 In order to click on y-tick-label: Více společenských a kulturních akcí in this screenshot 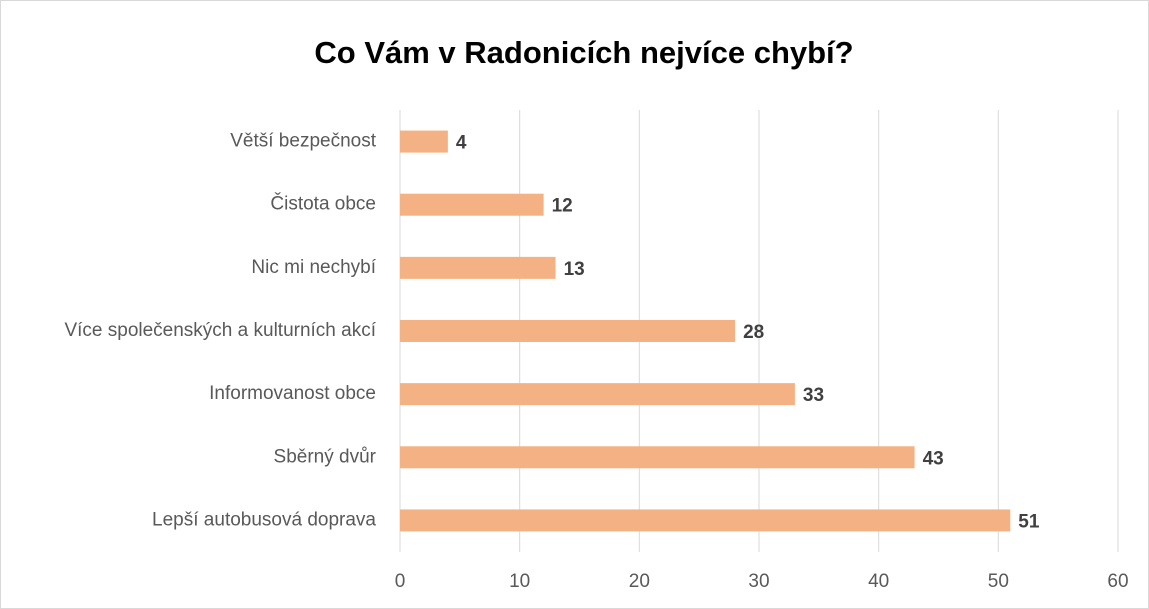, I will do `click(220, 330)`.